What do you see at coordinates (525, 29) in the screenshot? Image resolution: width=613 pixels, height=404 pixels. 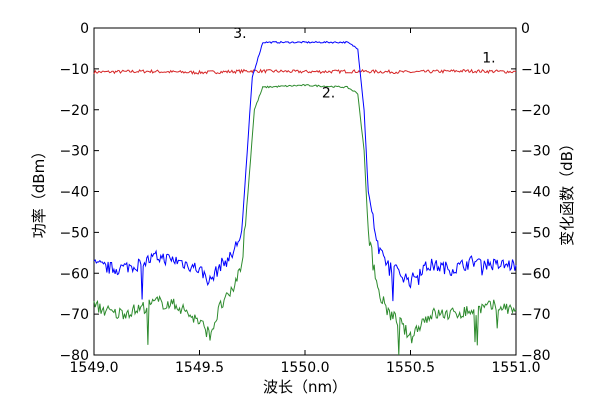 I see `y-tick-label-right: 0` at bounding box center [525, 29].